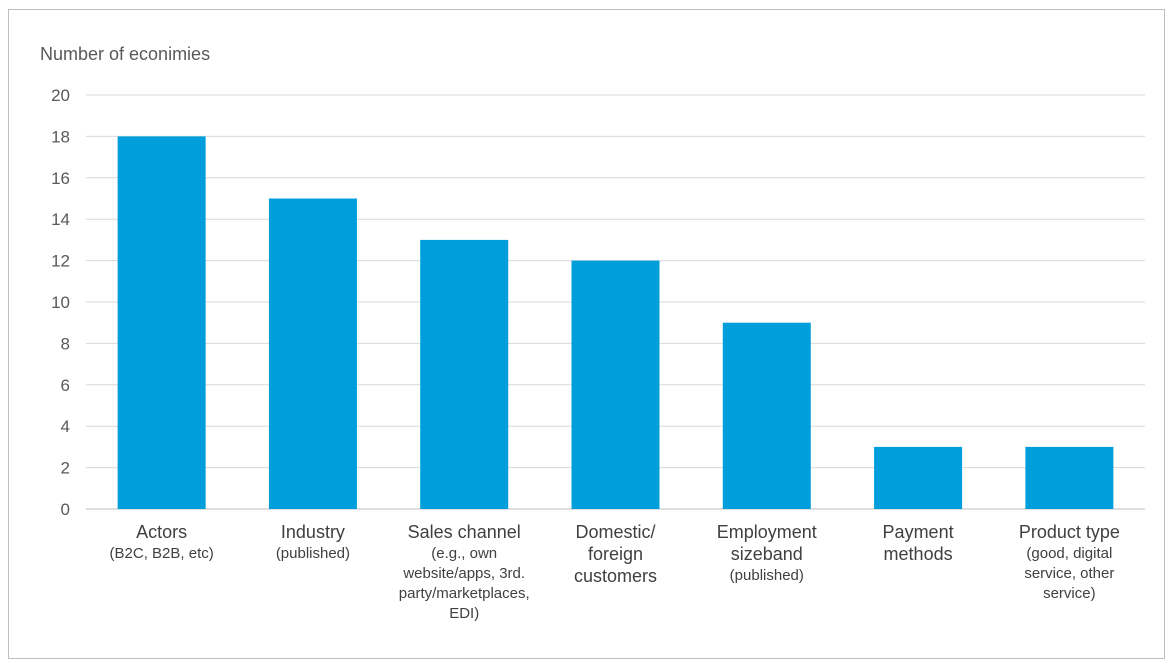 The height and width of the screenshot is (668, 1175). I want to click on x-category-label: Domestic/, so click(615, 532).